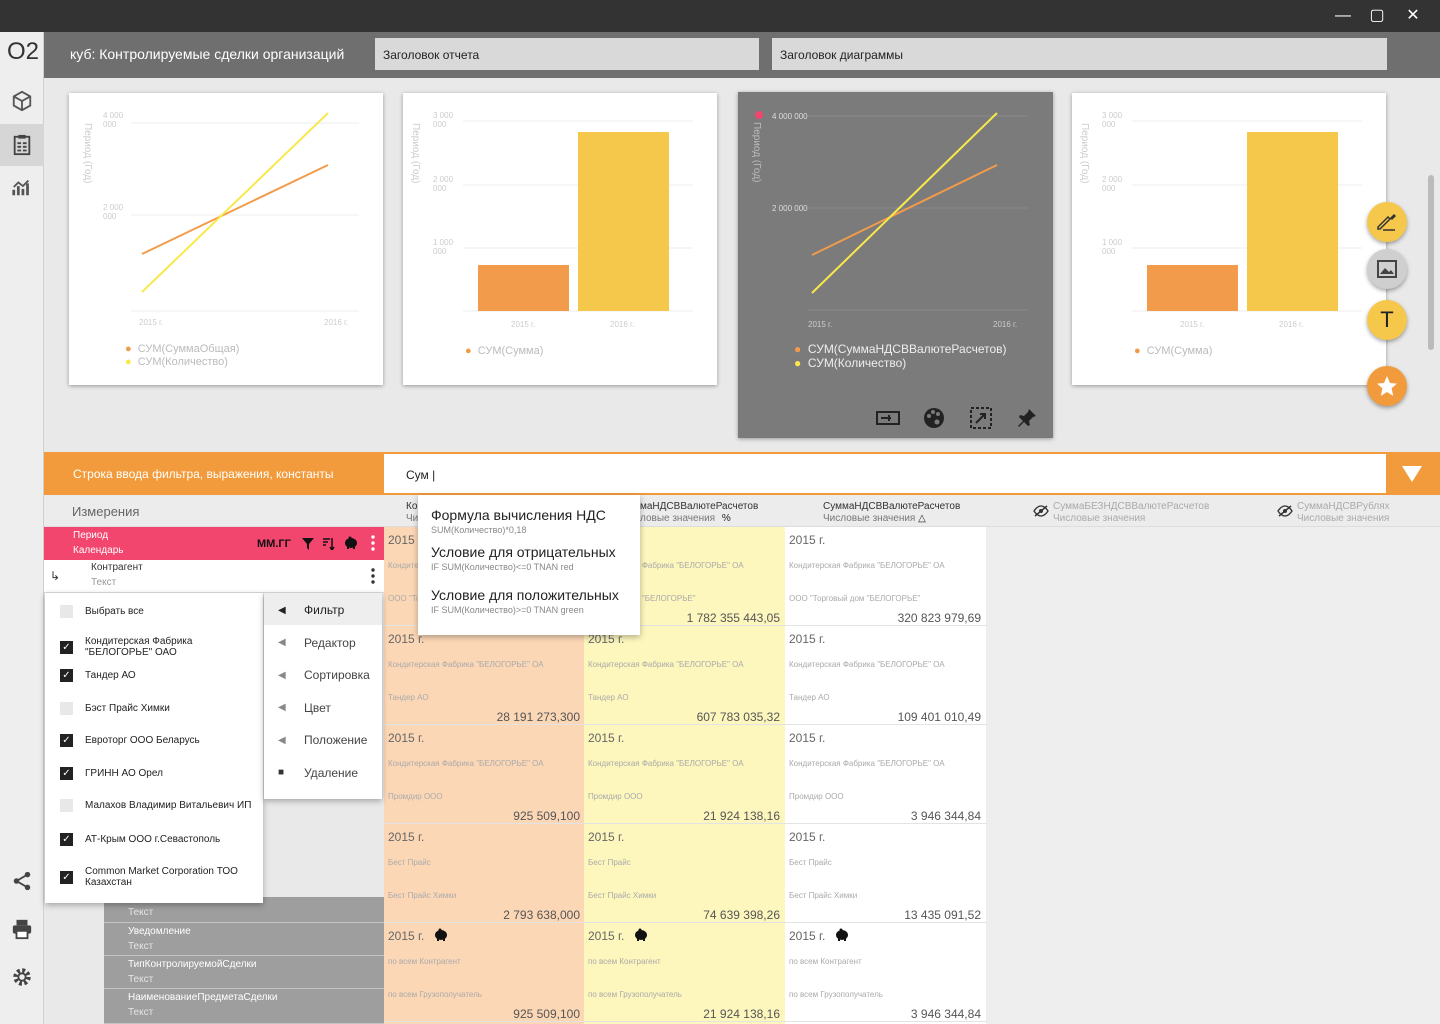  Describe the element at coordinates (443, 120) in the screenshot. I see `tick-y: 3 000 000` at that location.